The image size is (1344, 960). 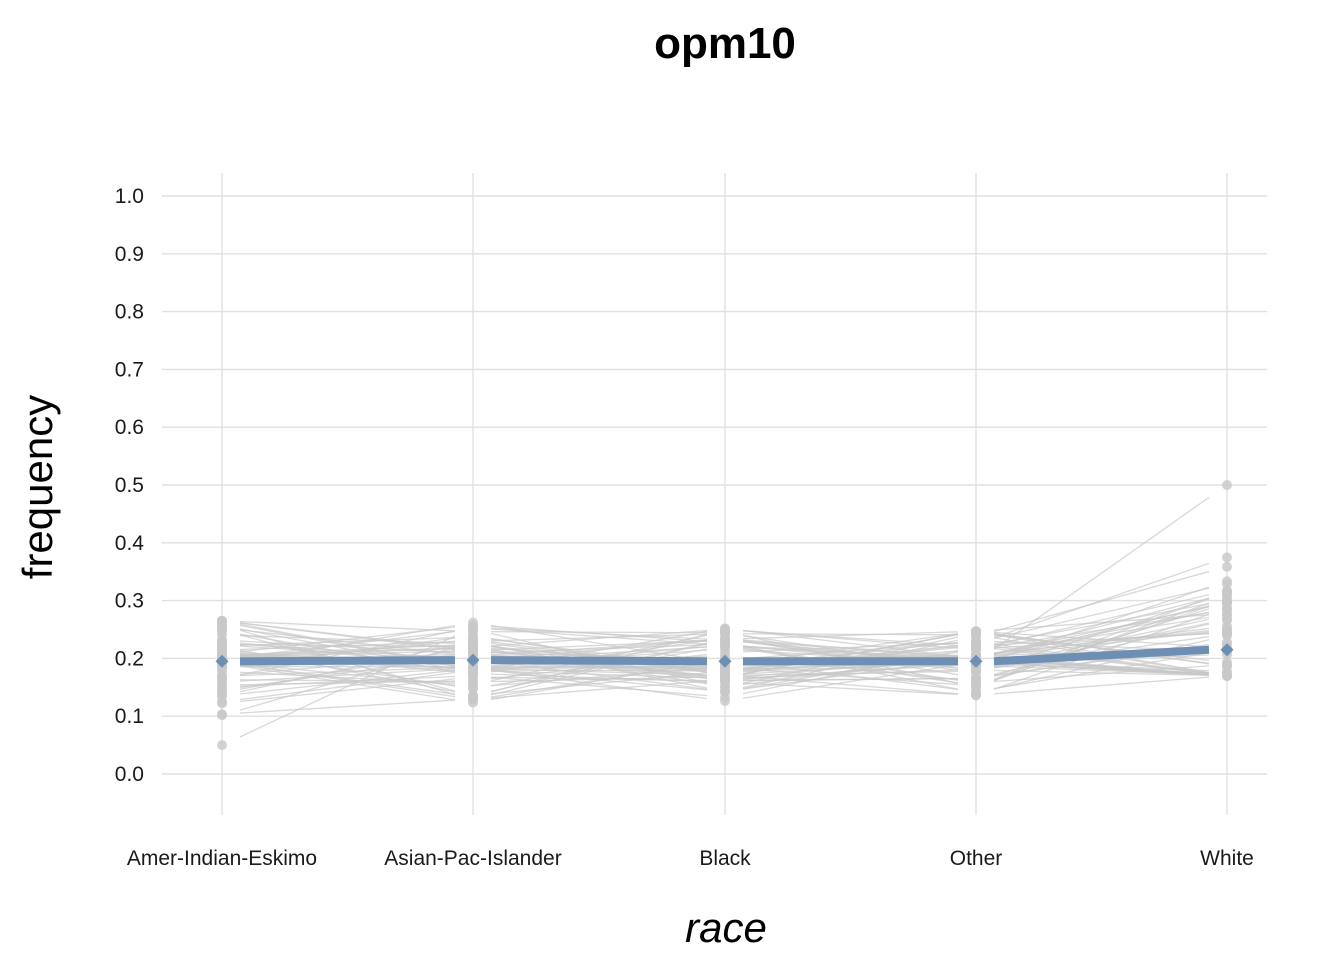 I want to click on y-tick-label: 0.9, so click(x=129, y=254).